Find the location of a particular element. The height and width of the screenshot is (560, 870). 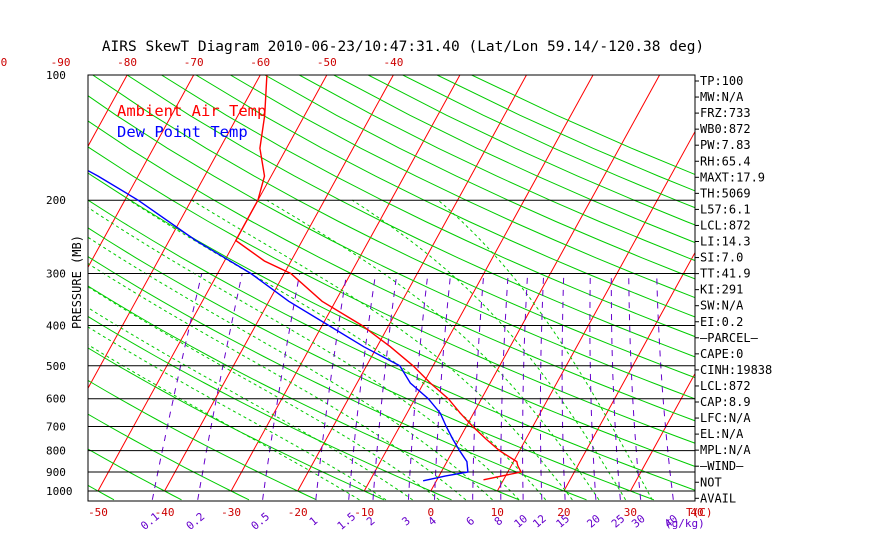

sounding-index-entry: L57:6.1 is located at coordinates (725, 209).